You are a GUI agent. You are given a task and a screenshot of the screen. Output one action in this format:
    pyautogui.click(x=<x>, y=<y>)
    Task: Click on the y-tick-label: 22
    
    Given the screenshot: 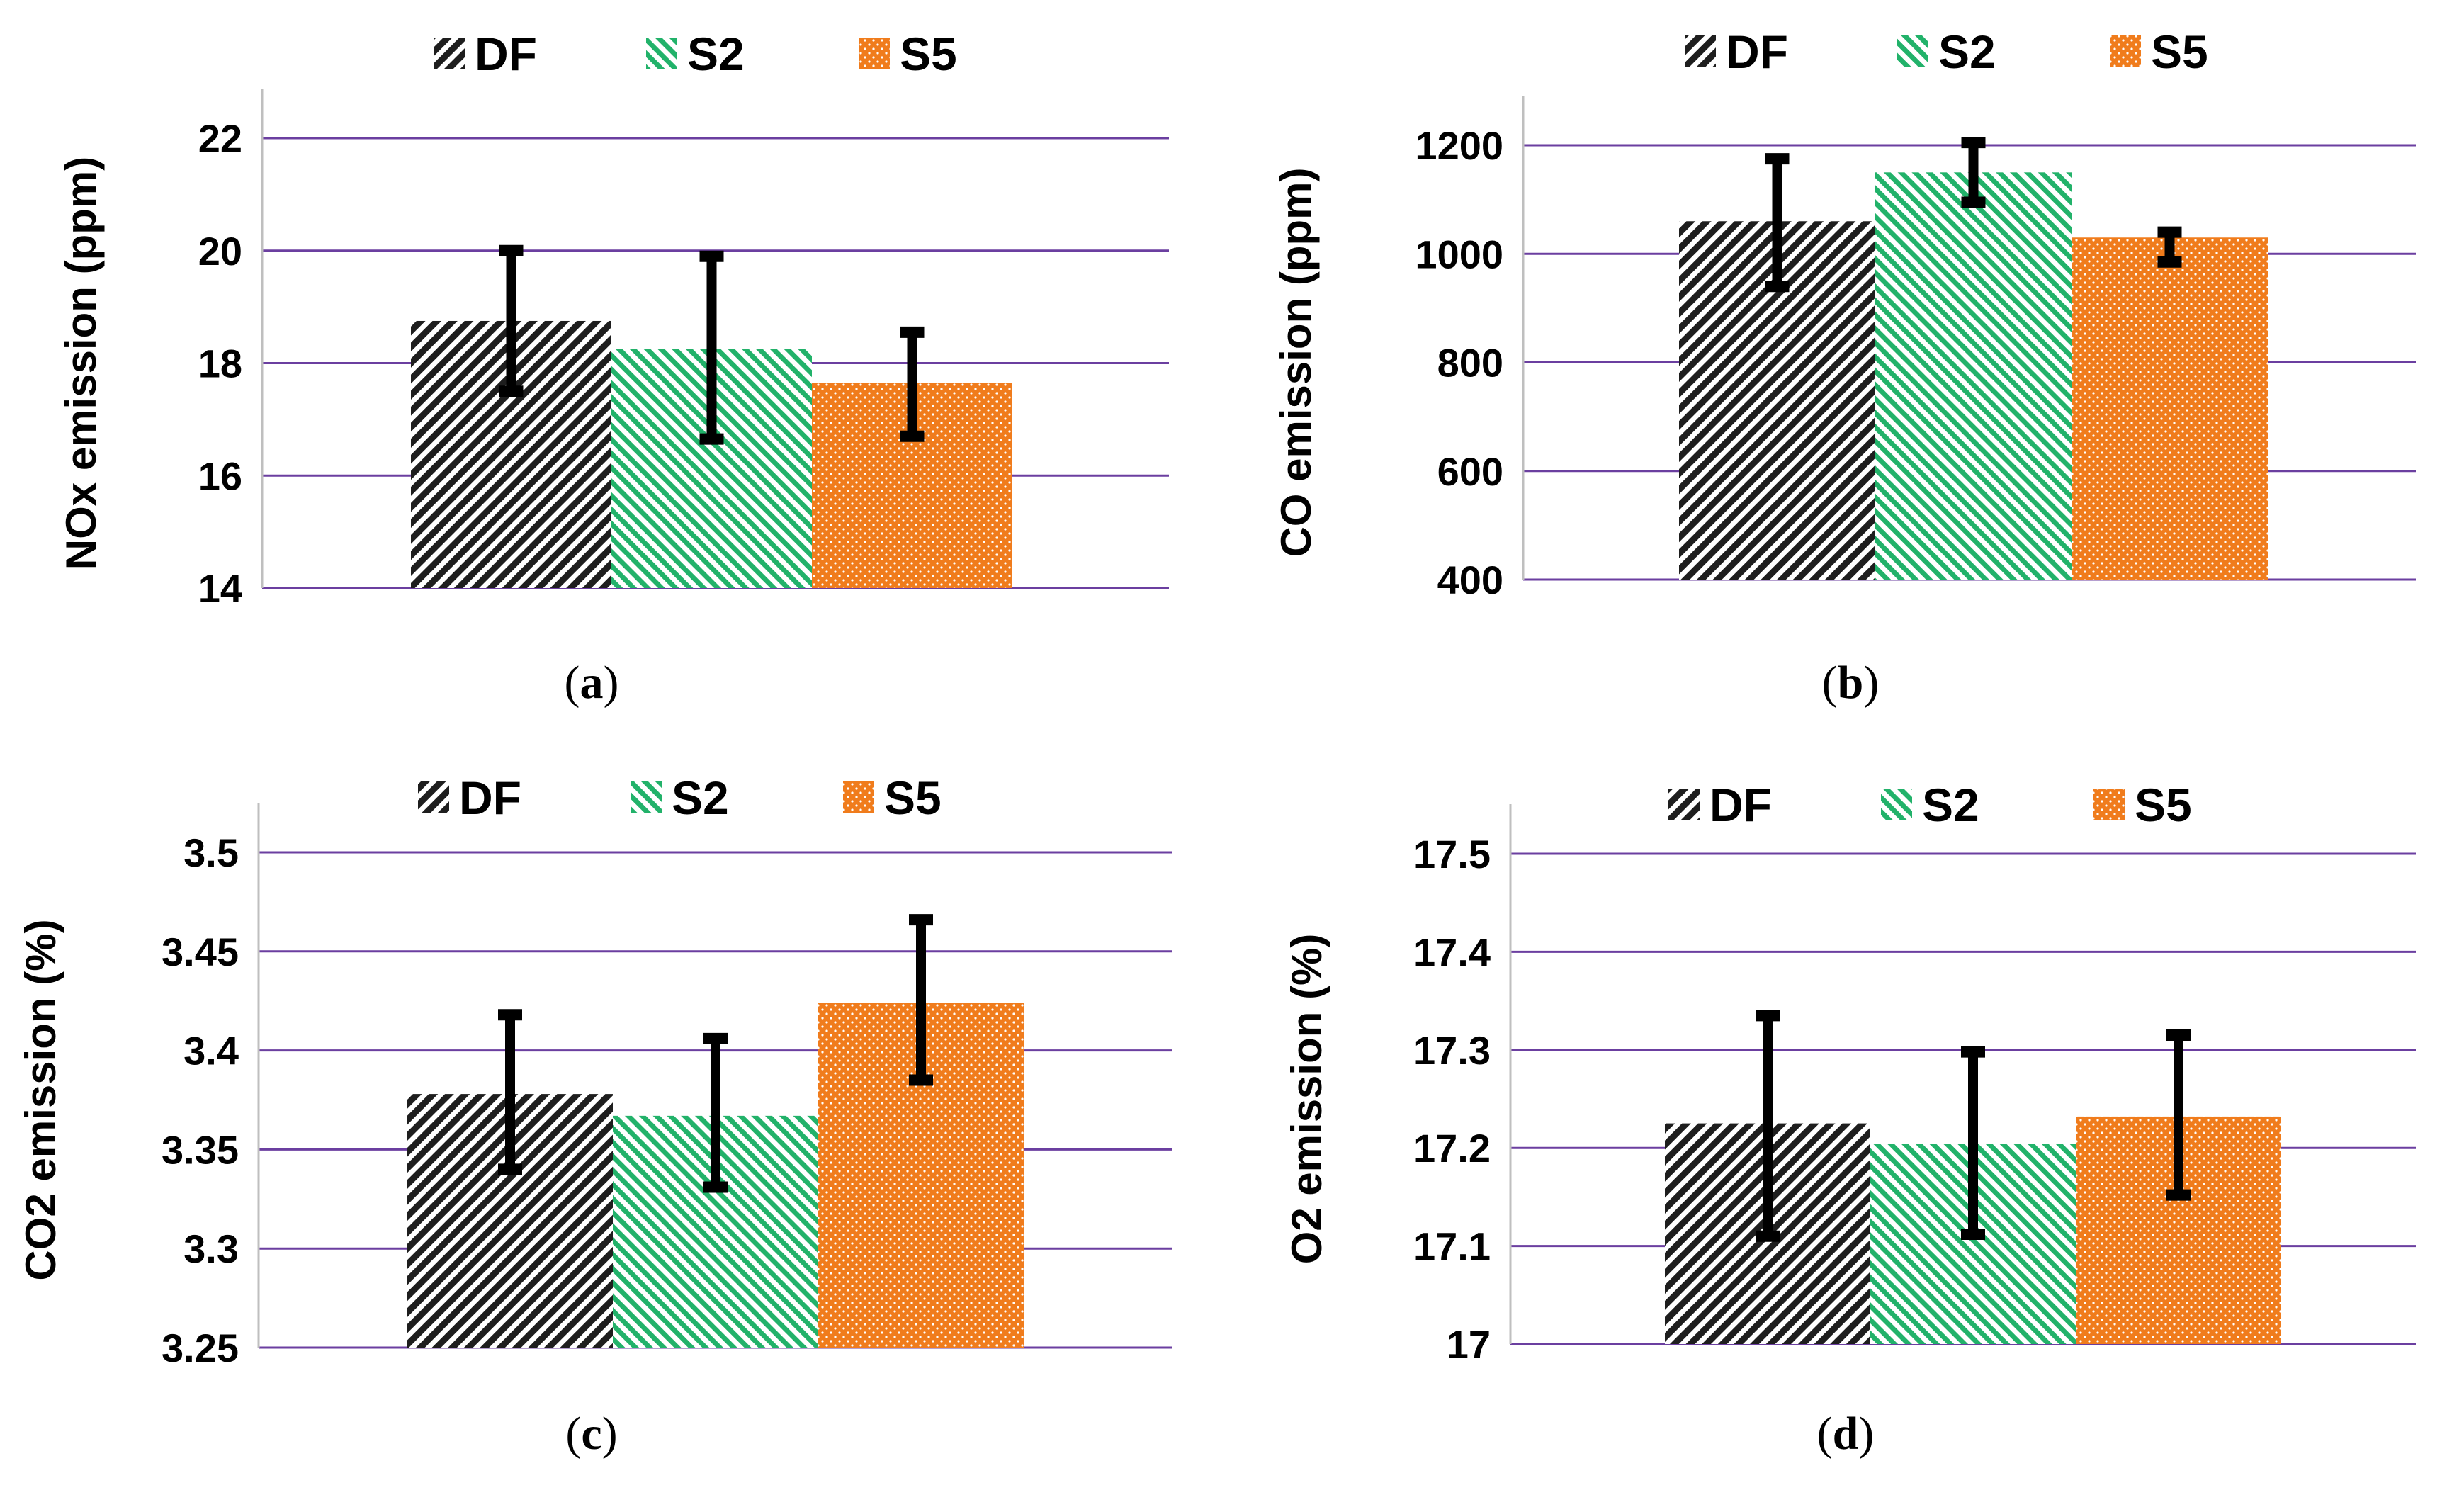 What is the action you would take?
    pyautogui.click(x=220, y=138)
    